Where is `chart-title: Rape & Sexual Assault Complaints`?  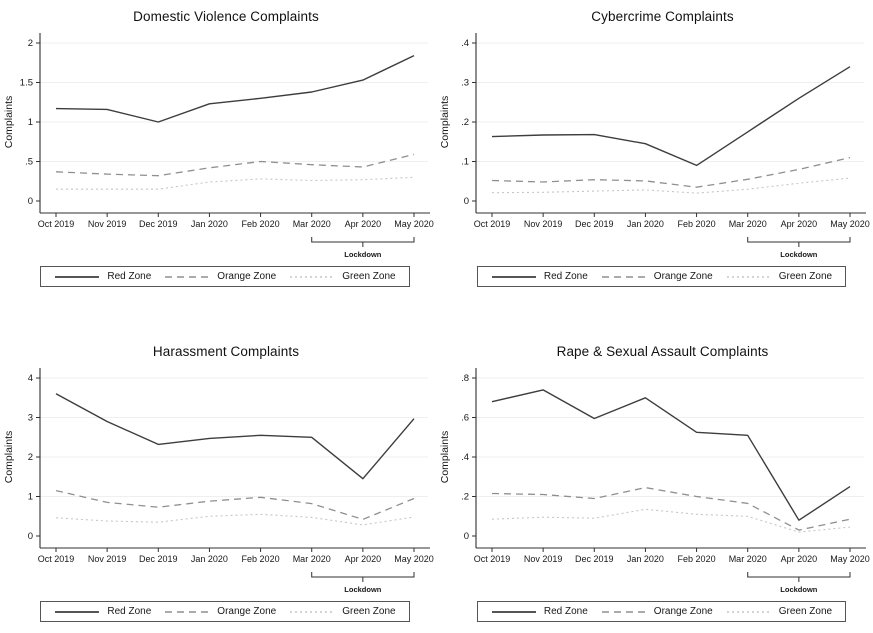
chart-title: Rape & Sexual Assault Complaints is located at coordinates (662, 351).